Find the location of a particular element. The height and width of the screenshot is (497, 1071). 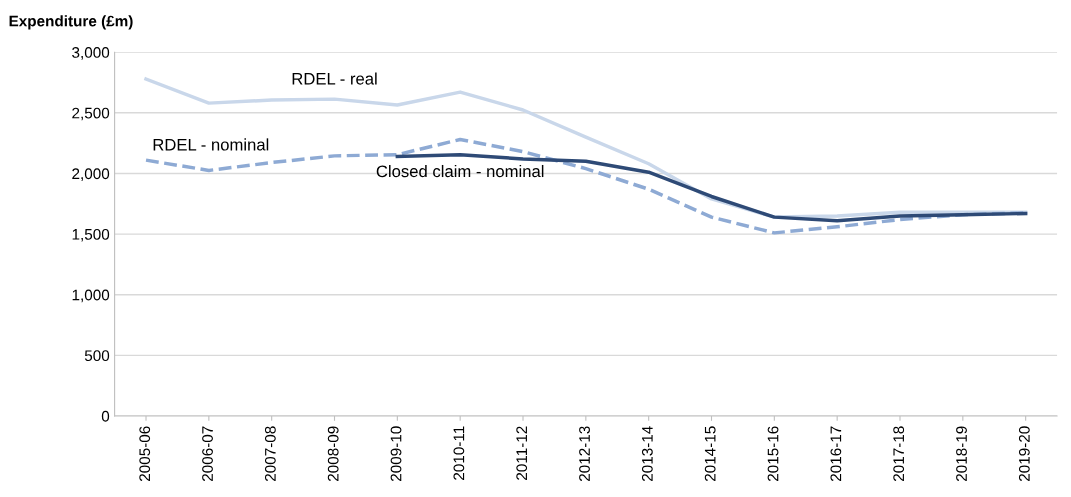

y-tick-label: 1,500 is located at coordinates (91, 235).